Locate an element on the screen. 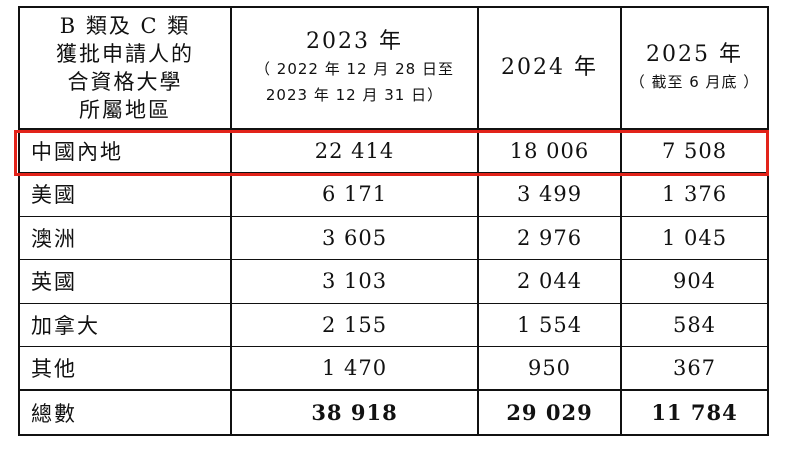 This screenshot has height=449, width=797. header-region: B 類及 C 類 獲批申請人的 合資格大學 所屬地區 is located at coordinates (126, 69).